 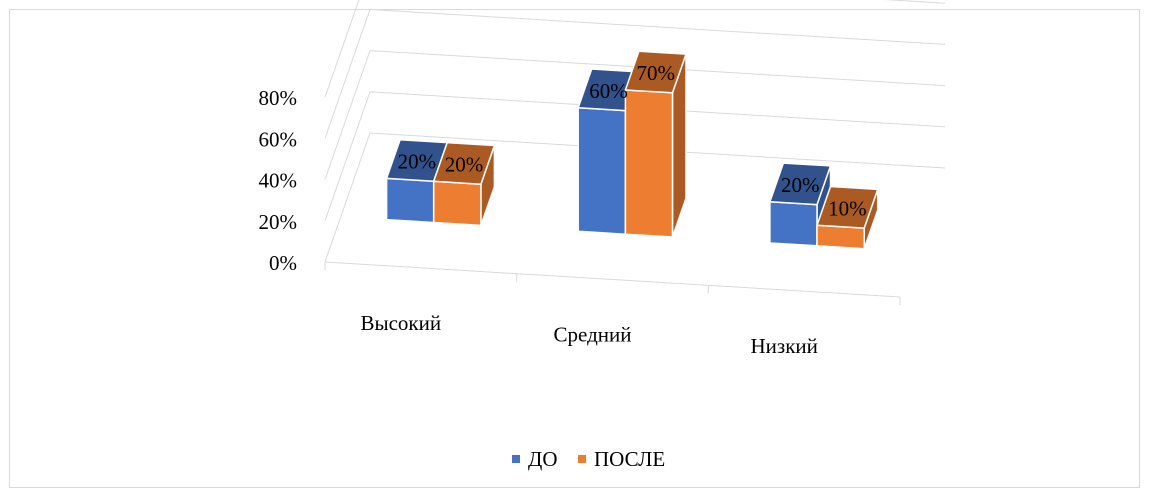 I want to click on bar-до, so click(x=800, y=204).